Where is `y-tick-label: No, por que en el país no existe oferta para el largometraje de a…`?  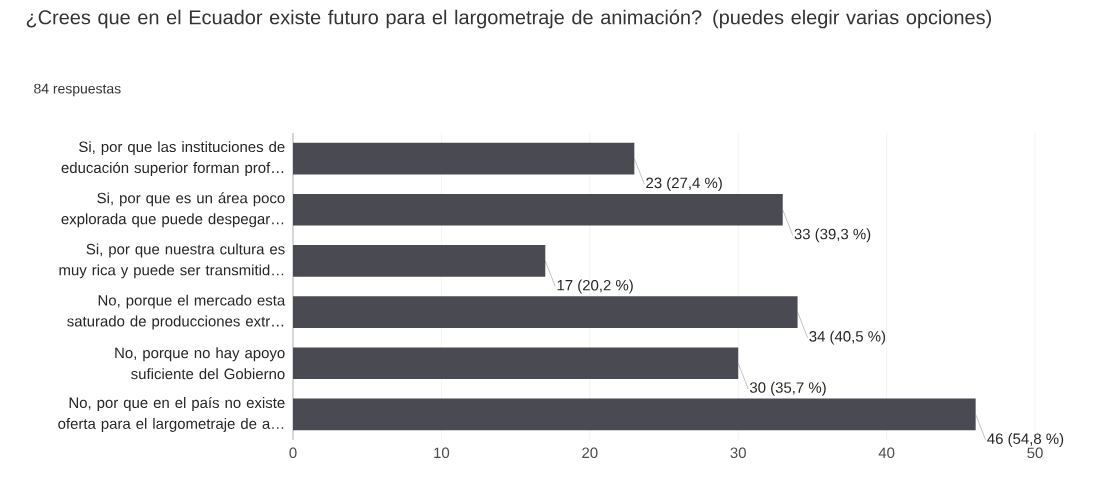
y-tick-label: No, por que en el país no existe oferta para el largometraje de a… is located at coordinates (171, 414).